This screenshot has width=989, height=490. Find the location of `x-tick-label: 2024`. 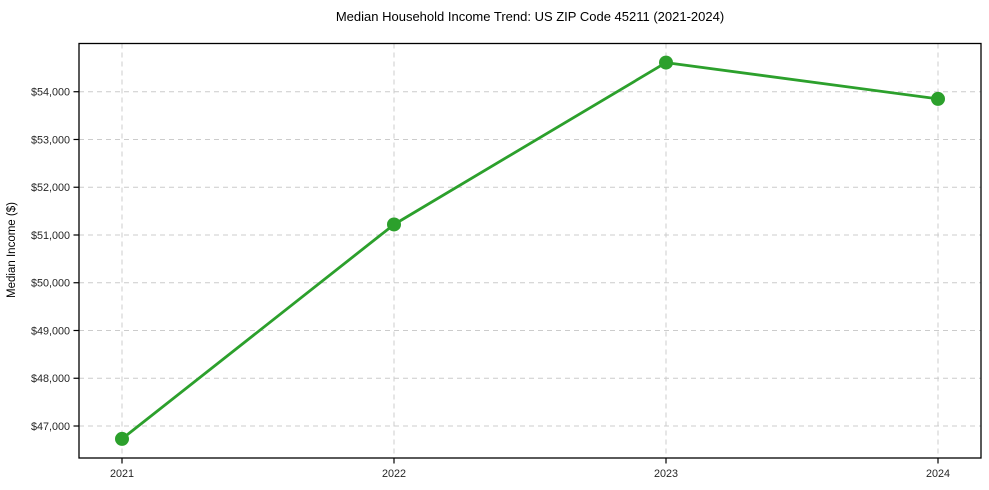

x-tick-label: 2024 is located at coordinates (938, 474).